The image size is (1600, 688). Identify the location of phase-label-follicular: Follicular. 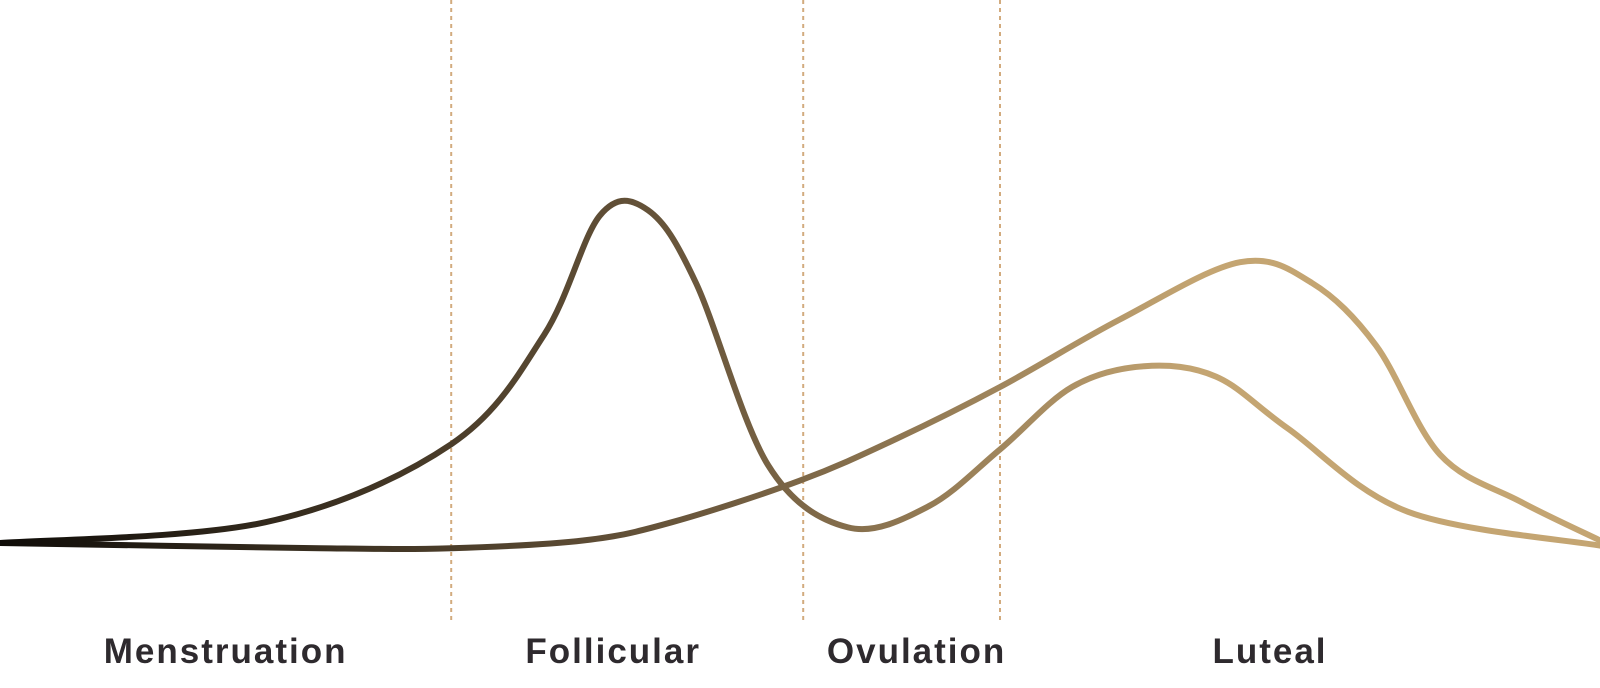
(613, 651).